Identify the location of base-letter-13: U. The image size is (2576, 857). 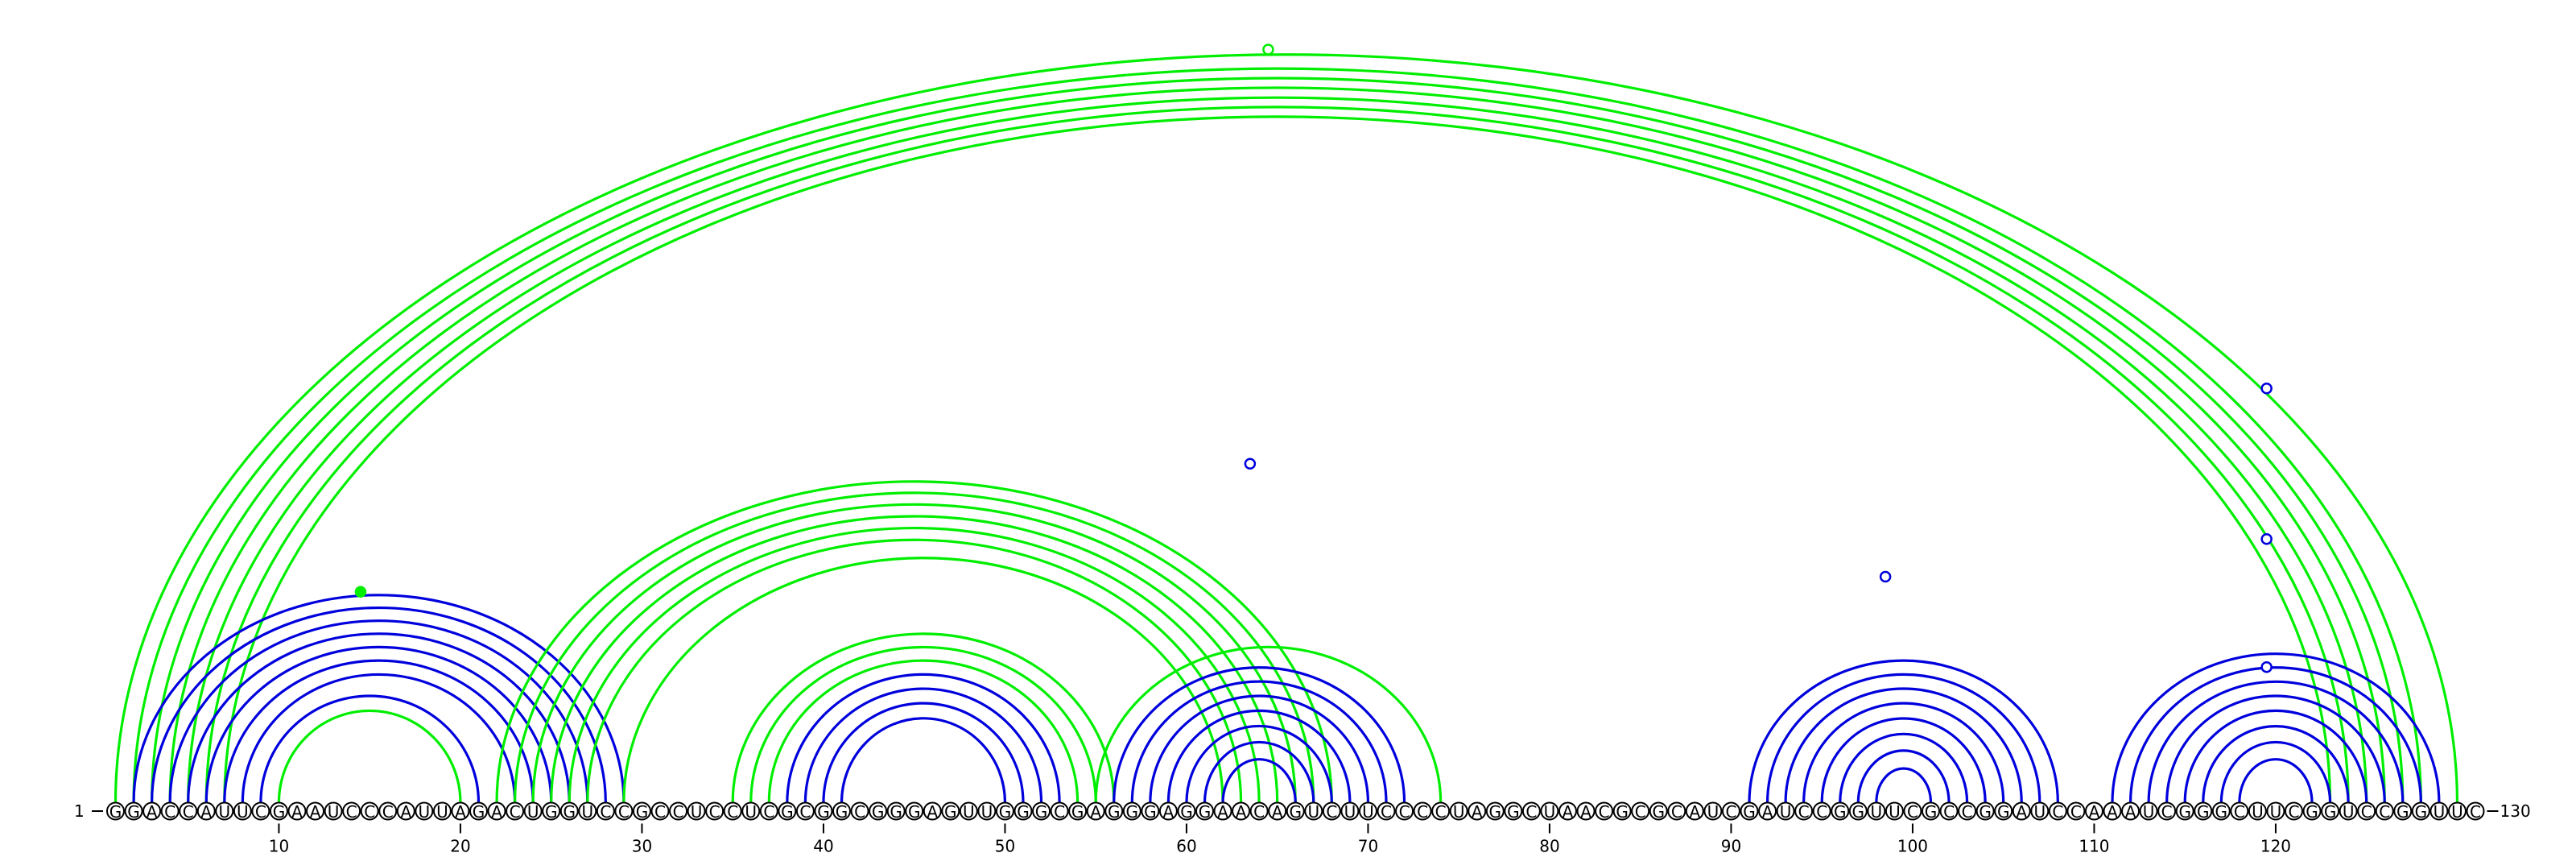
(334, 812).